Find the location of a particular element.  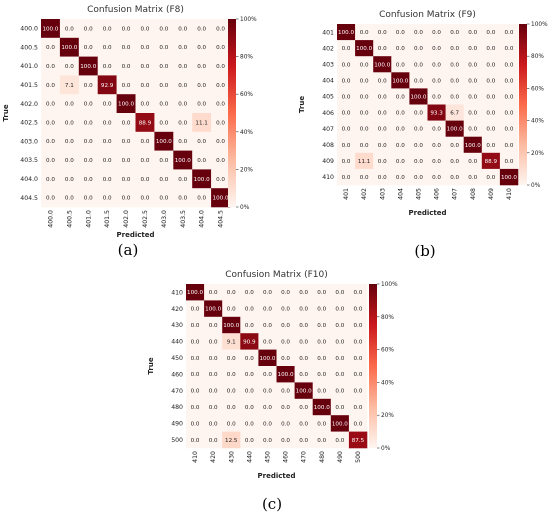

x-tick-label: 470 is located at coordinates (304, 457).